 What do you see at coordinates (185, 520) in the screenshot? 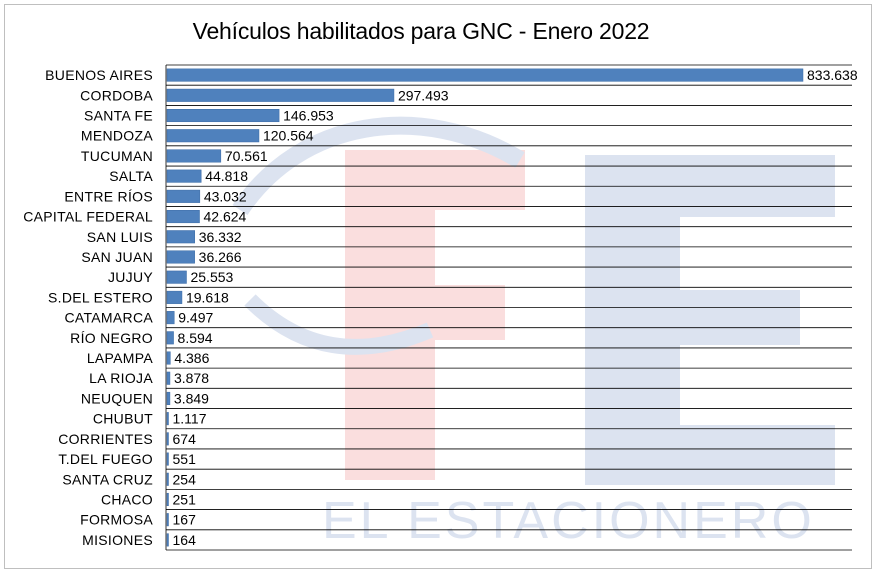
I see `value-label: 167` at bounding box center [185, 520].